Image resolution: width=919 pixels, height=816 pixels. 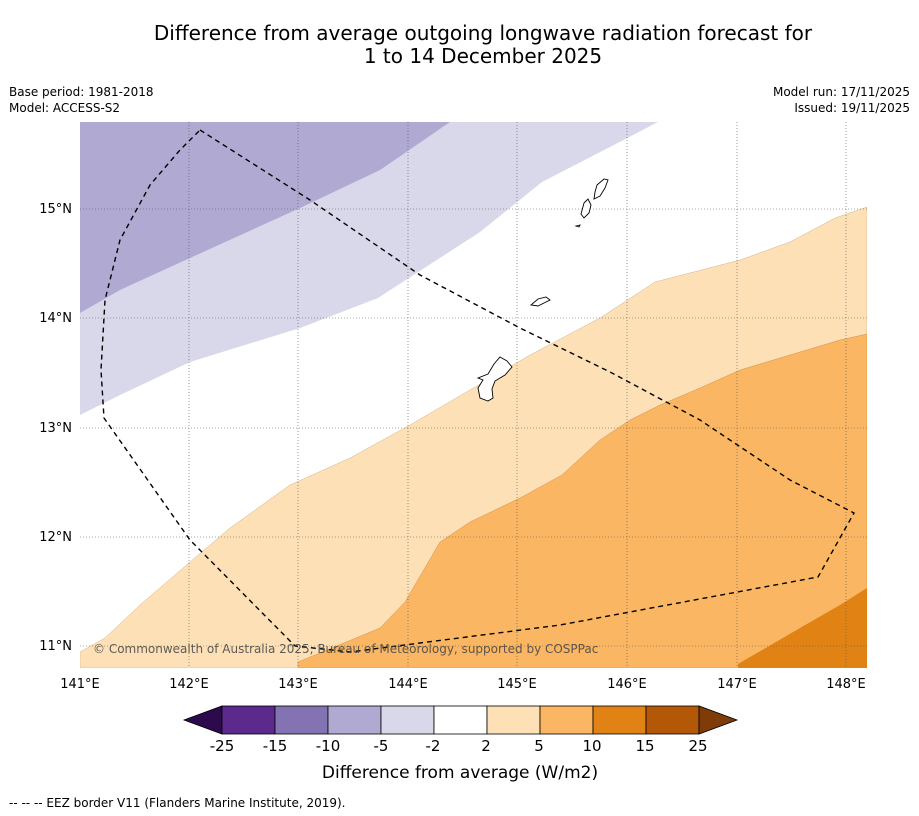 What do you see at coordinates (459, 746) in the screenshot?
I see `colorbar-labels: -25 -15 -10 -5 -2 2 5 10 15 25` at bounding box center [459, 746].